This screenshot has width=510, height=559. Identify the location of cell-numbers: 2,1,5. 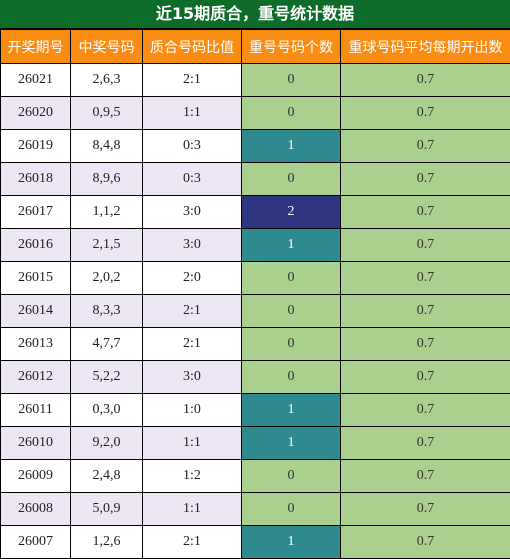
(107, 245).